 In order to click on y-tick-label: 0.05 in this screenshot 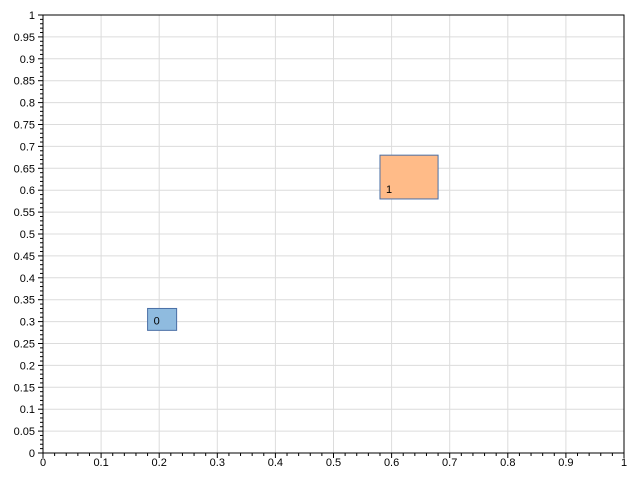, I will do `click(24, 432)`.